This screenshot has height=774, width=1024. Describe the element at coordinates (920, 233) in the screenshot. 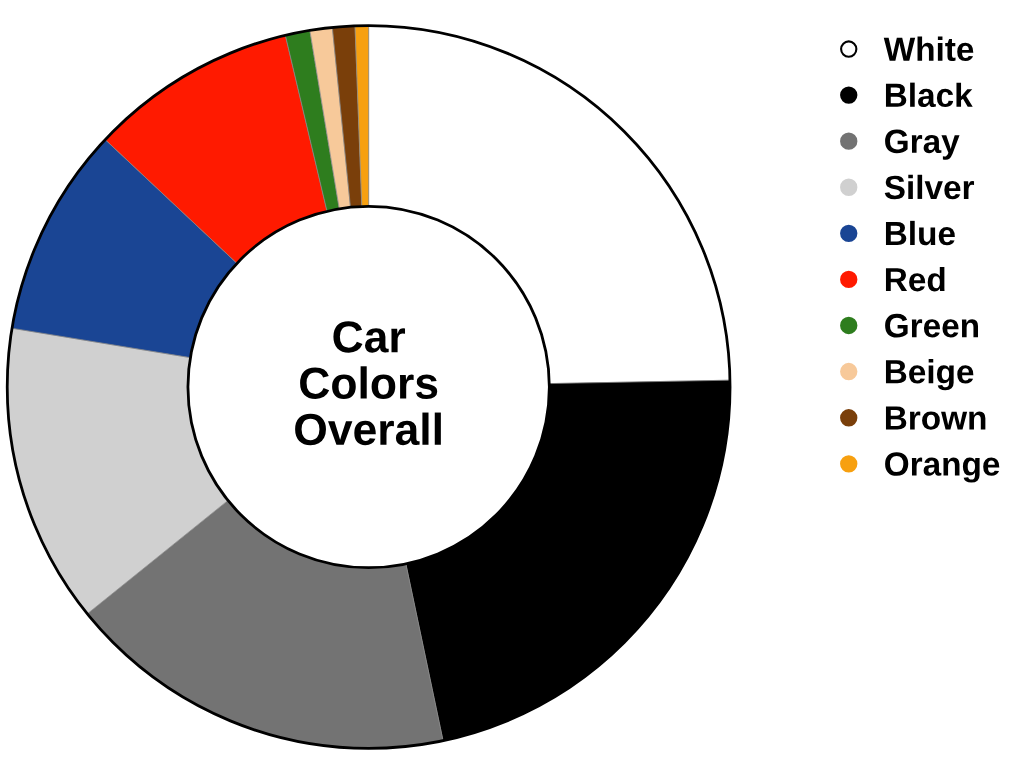

I see `legend-label: Blue` at that location.